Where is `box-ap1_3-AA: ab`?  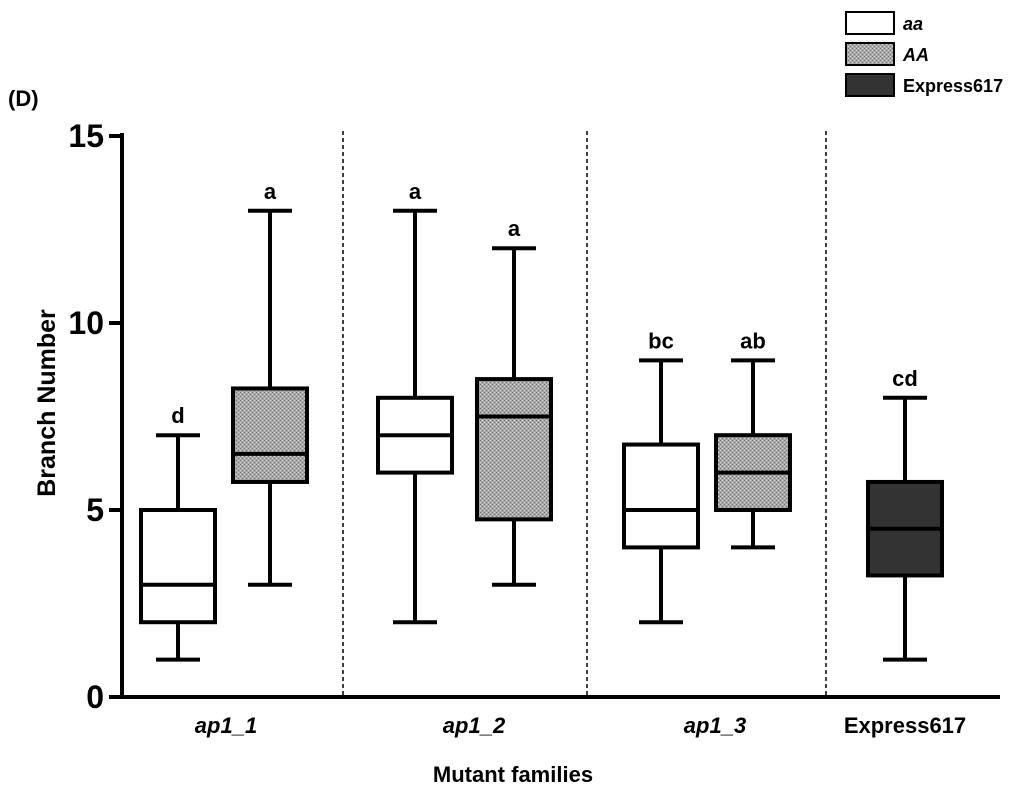 box-ap1_3-AA: ab is located at coordinates (753, 439).